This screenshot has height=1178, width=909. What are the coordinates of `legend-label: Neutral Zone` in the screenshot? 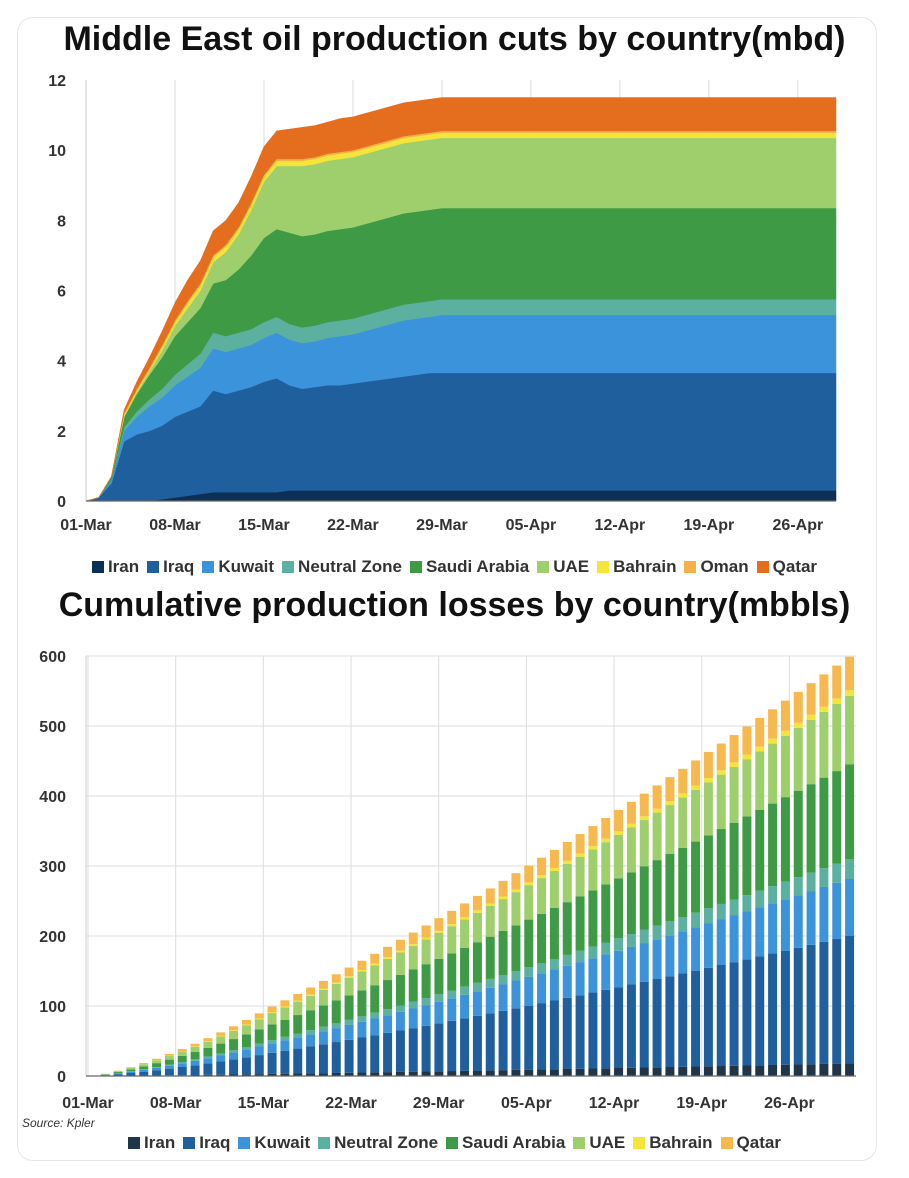 It's located at (350, 566).